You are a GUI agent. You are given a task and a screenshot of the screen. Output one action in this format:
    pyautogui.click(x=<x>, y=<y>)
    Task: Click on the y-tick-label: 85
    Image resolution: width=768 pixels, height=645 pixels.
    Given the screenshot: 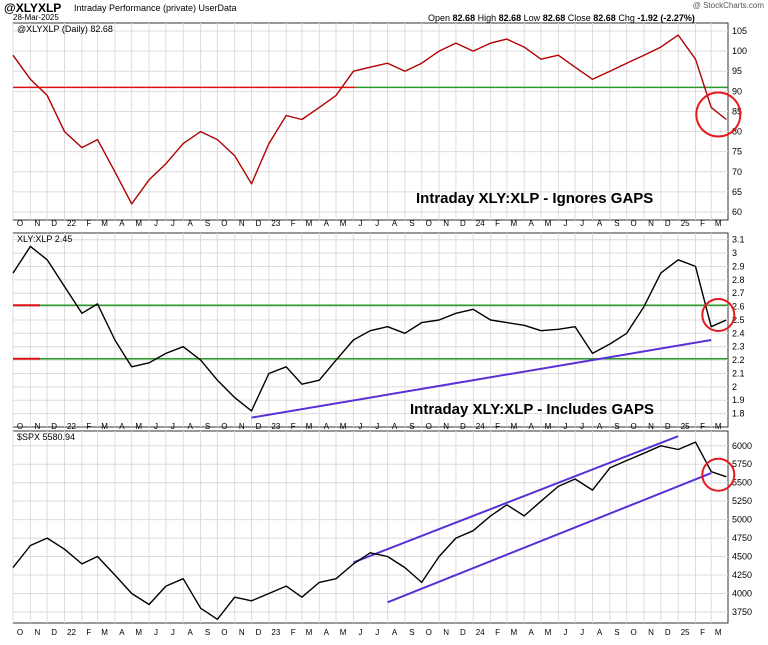 What is the action you would take?
    pyautogui.click(x=737, y=111)
    